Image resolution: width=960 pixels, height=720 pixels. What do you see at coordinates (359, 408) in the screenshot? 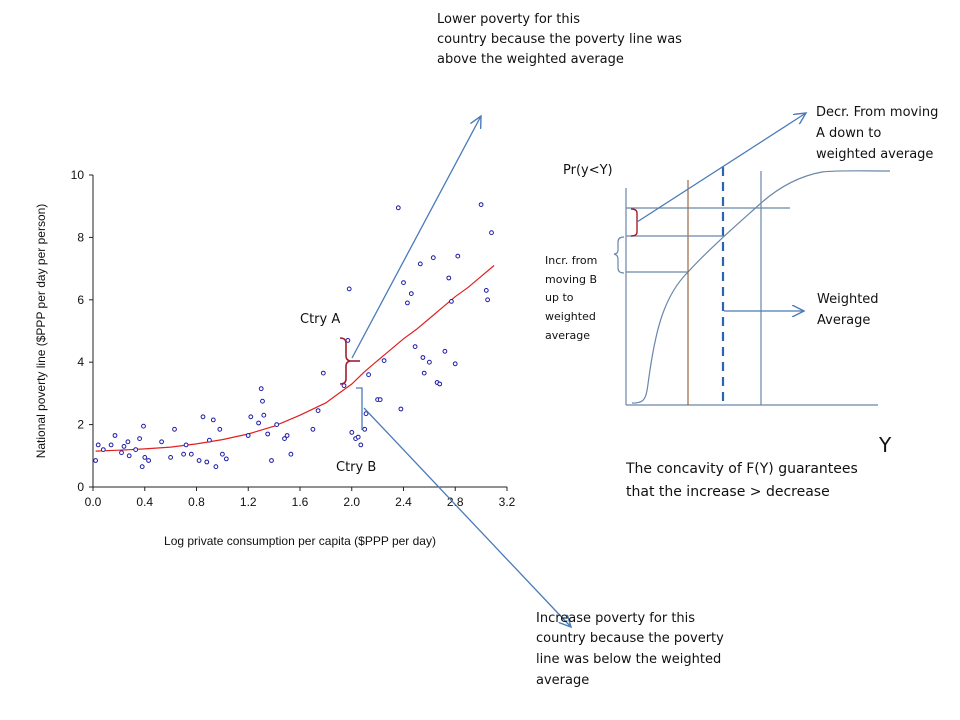
I see `ctry-b-bracket` at bounding box center [359, 408].